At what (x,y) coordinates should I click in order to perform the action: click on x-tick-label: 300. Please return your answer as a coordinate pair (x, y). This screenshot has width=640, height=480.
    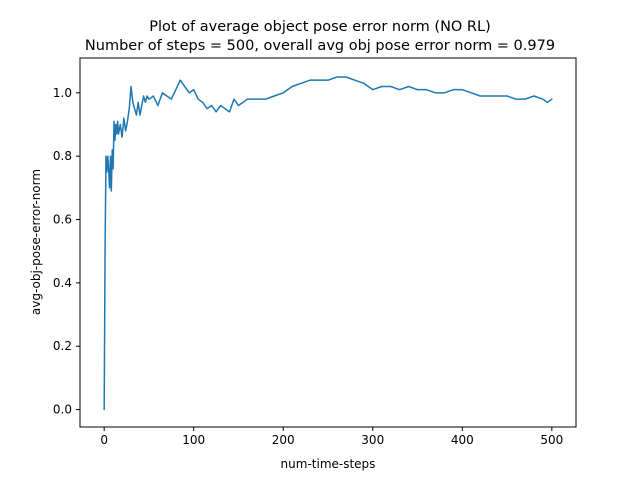
    Looking at the image, I should click on (372, 440).